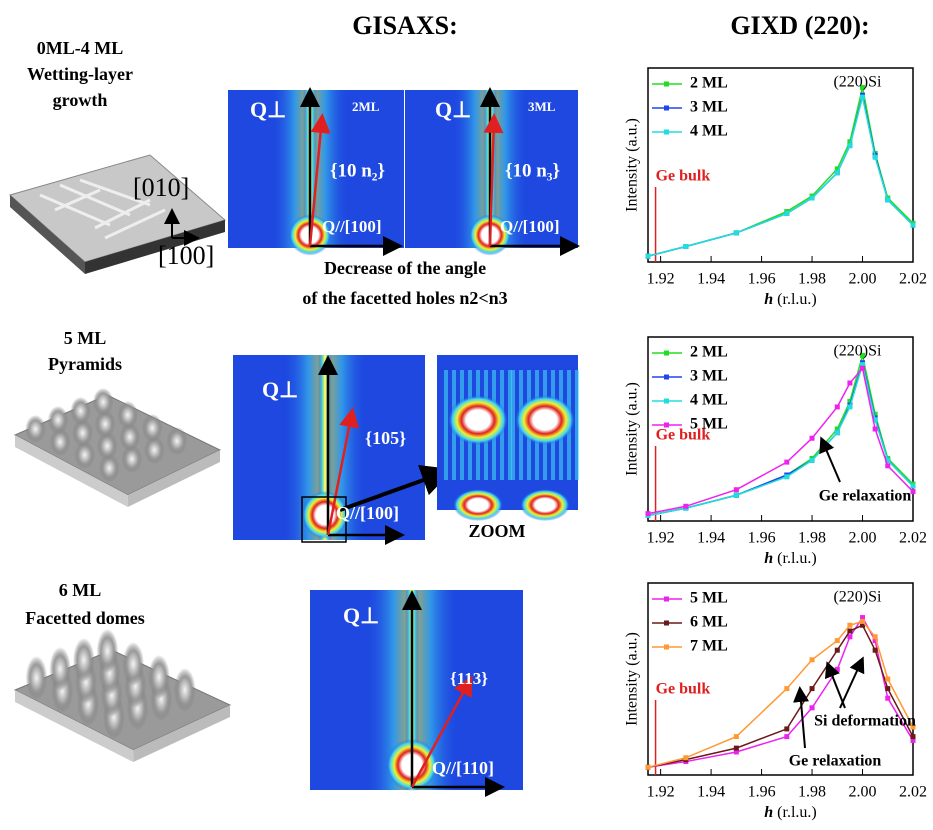 The width and height of the screenshot is (933, 830). What do you see at coordinates (80, 74) in the screenshot?
I see `stage-label: Wetting-layer` at bounding box center [80, 74].